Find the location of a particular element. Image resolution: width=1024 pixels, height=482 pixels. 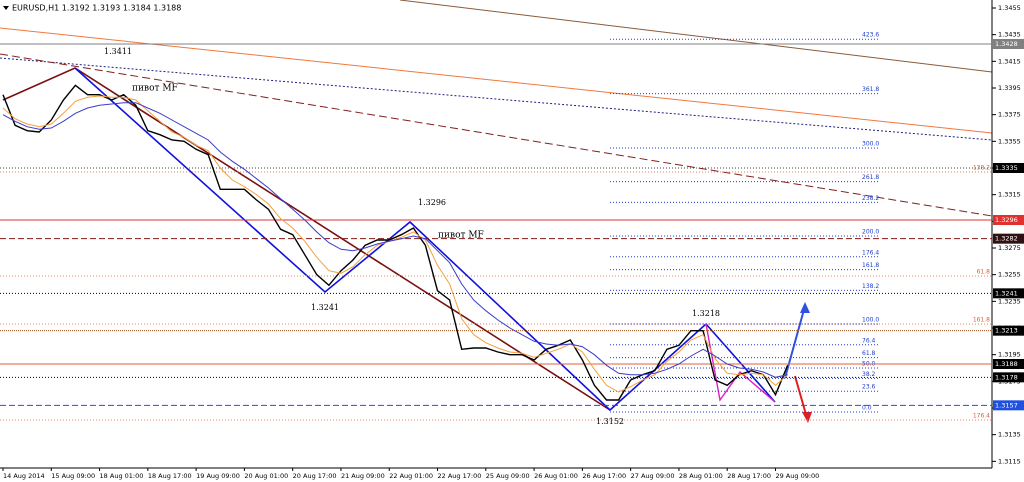

fib-label: 176.4 is located at coordinates (870, 252).